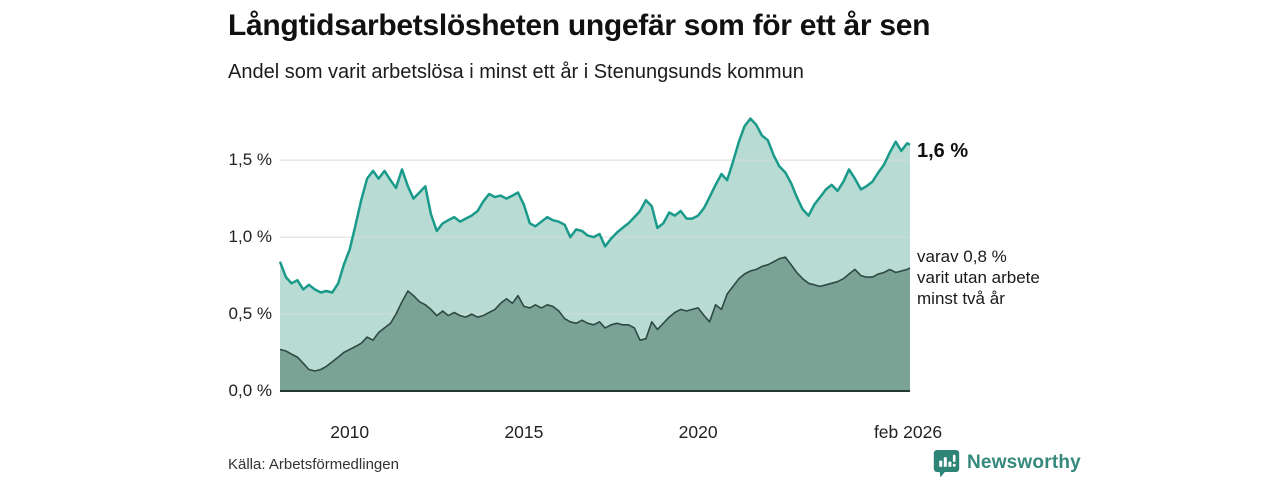 Image resolution: width=1280 pixels, height=480 pixels. I want to click on source-credit: Källa: Arbetsförmedlingen, so click(313, 464).